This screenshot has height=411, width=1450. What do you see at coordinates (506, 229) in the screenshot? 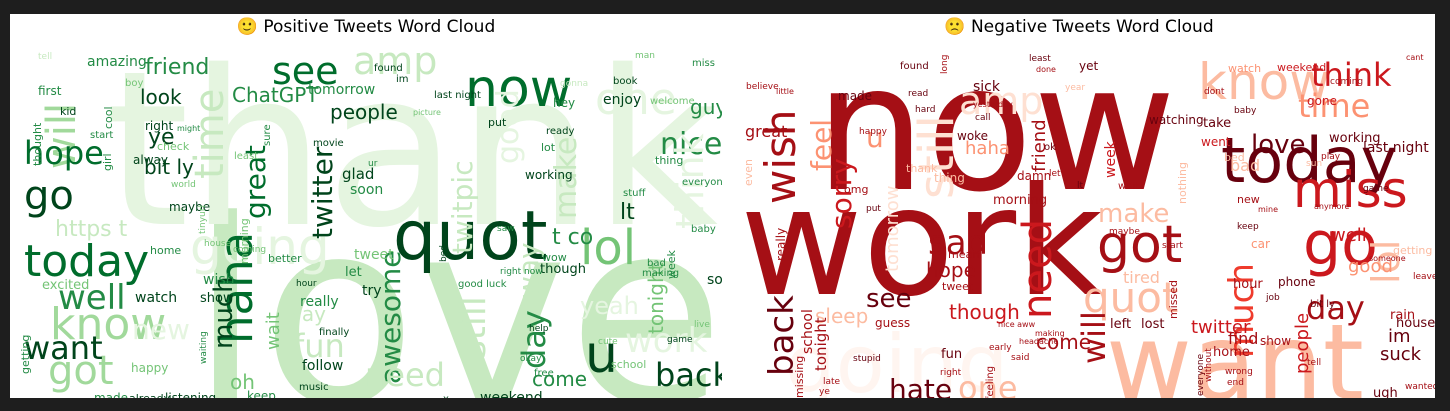
I see `word-saw: saw` at bounding box center [506, 229].